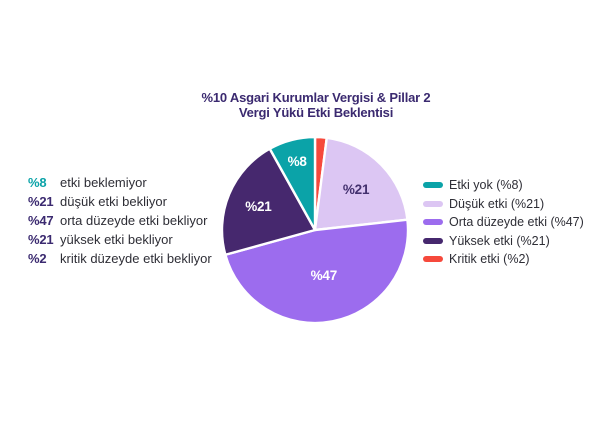  Describe the element at coordinates (489, 259) in the screenshot. I see `legend-label: Kritik etki (%2)` at that location.